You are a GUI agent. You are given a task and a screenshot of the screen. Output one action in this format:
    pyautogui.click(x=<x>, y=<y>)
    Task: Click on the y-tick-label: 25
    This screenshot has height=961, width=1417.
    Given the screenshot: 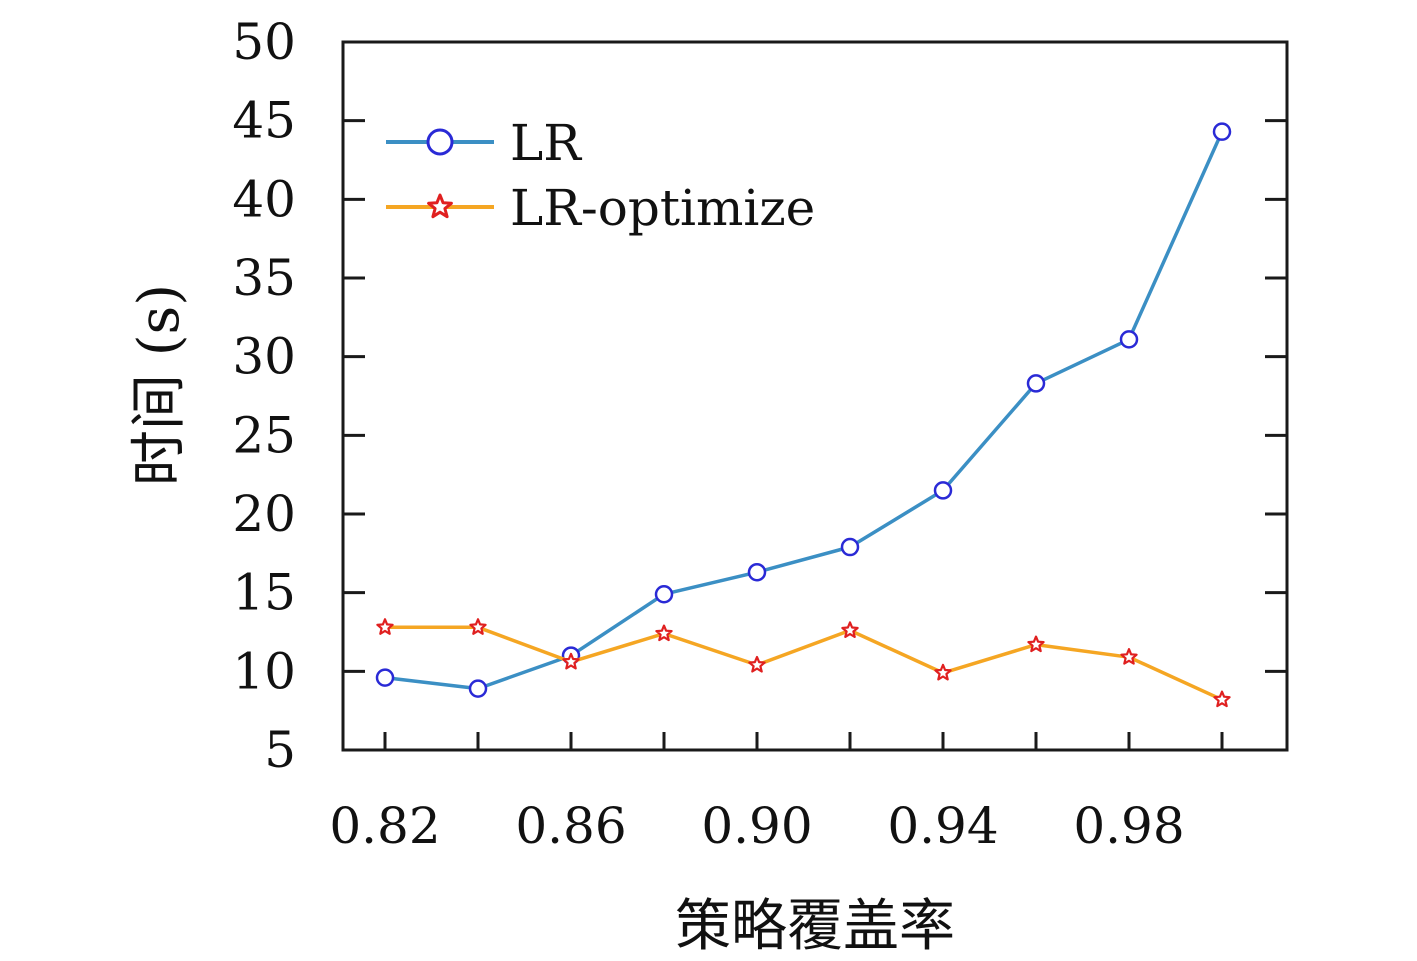 What is the action you would take?
    pyautogui.click(x=264, y=435)
    